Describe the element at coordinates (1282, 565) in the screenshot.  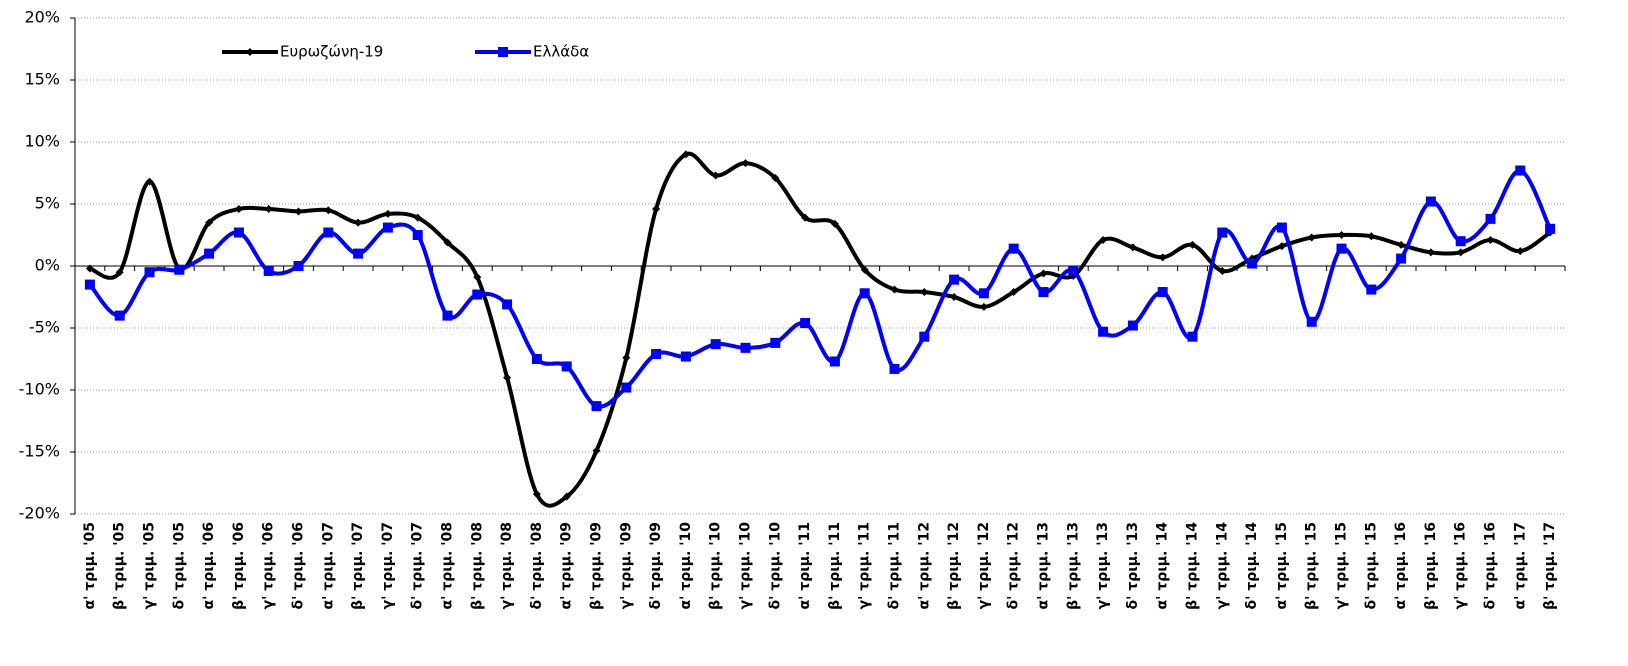
I see `x-tick-label: α' τριμ. '15` at that location.